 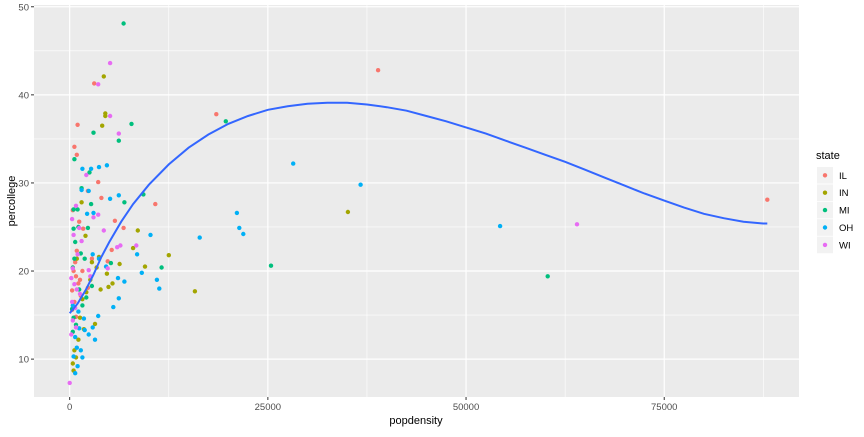 I want to click on legend-item-wi: WI, so click(x=834, y=245).